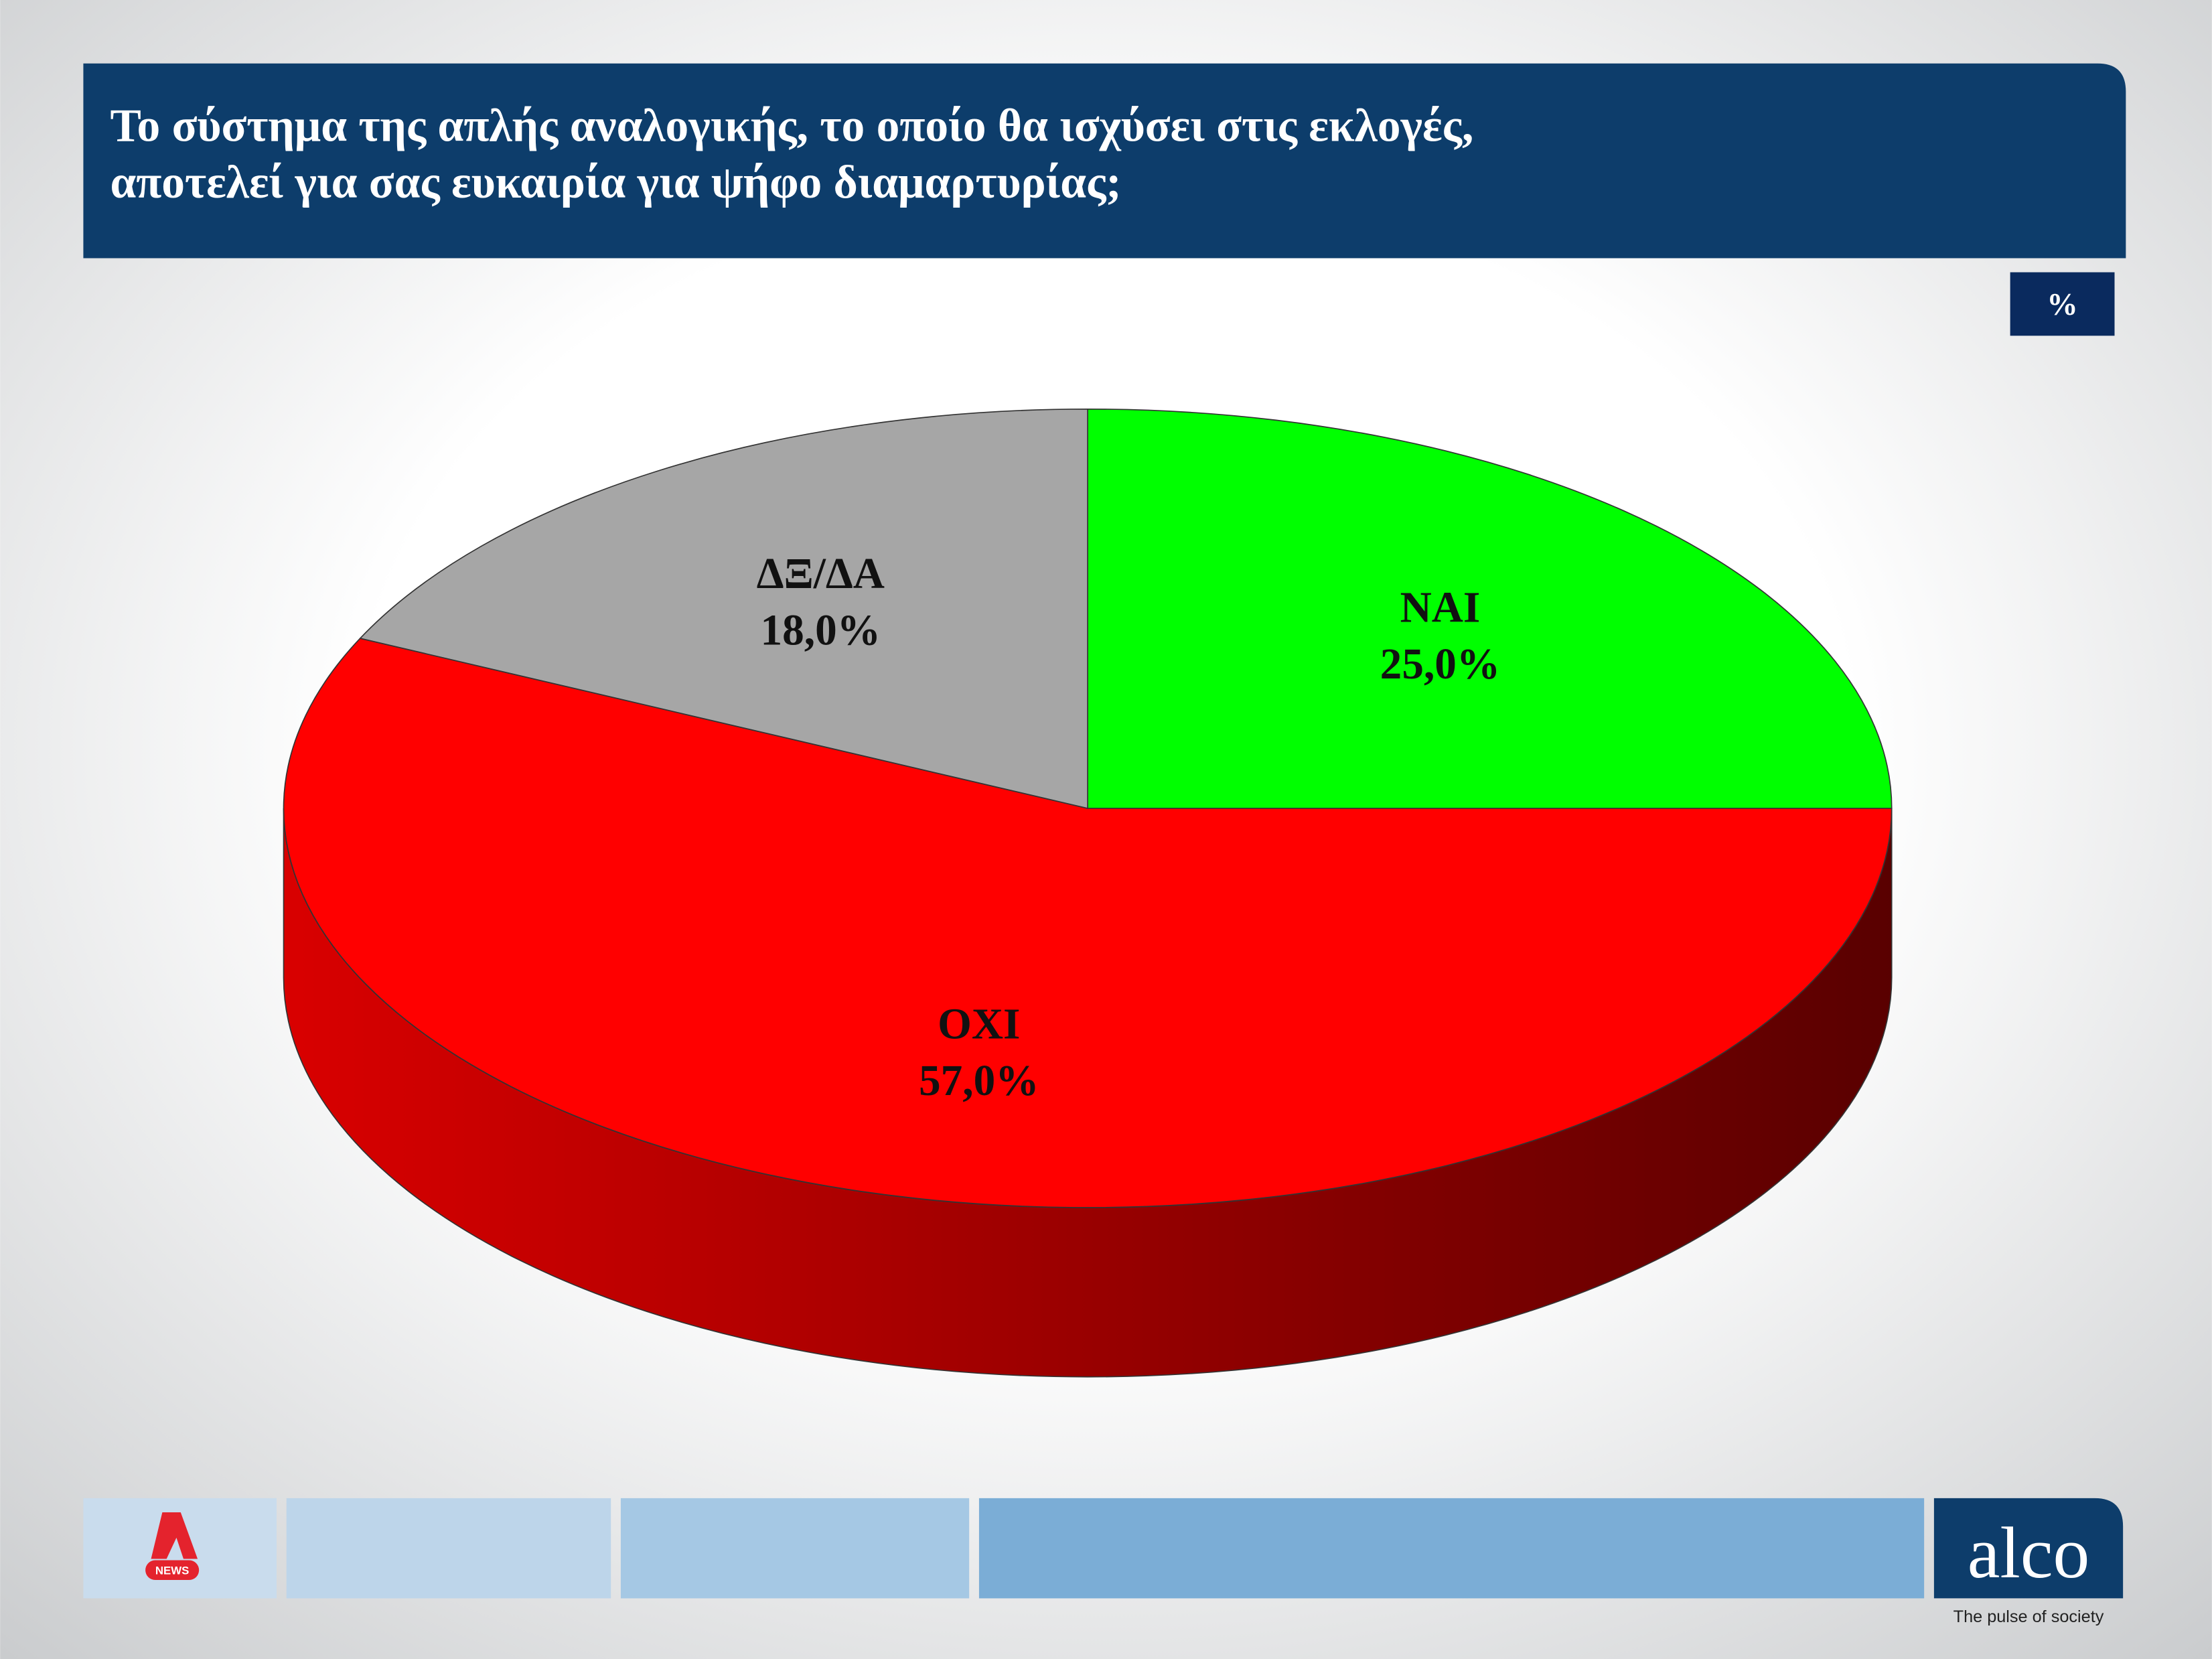 Image resolution: width=2212 pixels, height=1659 pixels. What do you see at coordinates (2028, 1616) in the screenshot?
I see `company-slogan: The pulse of society` at bounding box center [2028, 1616].